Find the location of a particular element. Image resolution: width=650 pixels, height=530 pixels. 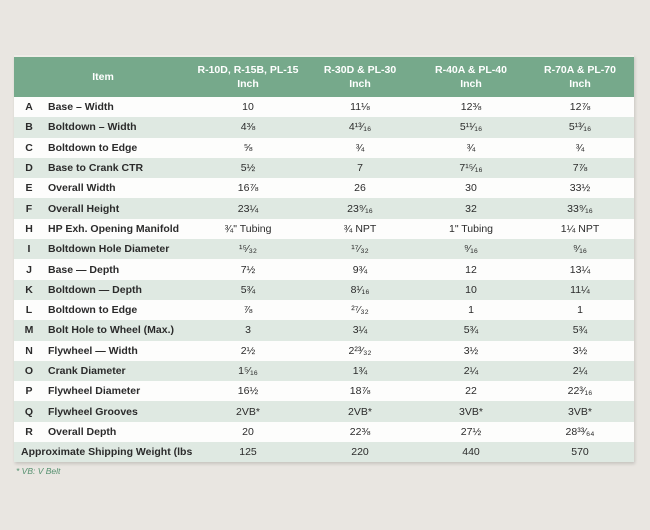

shipping-weight-value: 570 is located at coordinates (580, 452).